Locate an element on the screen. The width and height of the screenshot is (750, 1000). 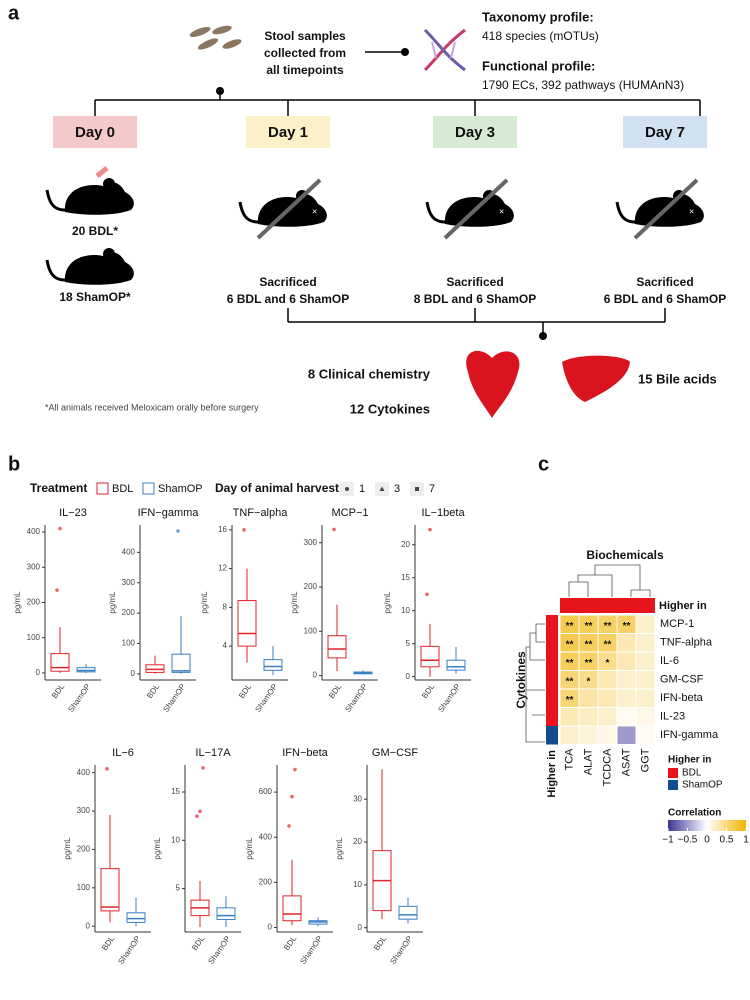
scale-label: 0.5 is located at coordinates (727, 840).